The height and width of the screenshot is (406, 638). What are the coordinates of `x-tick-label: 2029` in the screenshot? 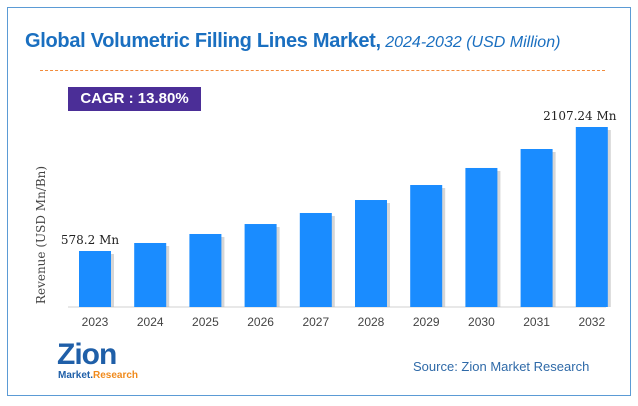 It's located at (426, 322).